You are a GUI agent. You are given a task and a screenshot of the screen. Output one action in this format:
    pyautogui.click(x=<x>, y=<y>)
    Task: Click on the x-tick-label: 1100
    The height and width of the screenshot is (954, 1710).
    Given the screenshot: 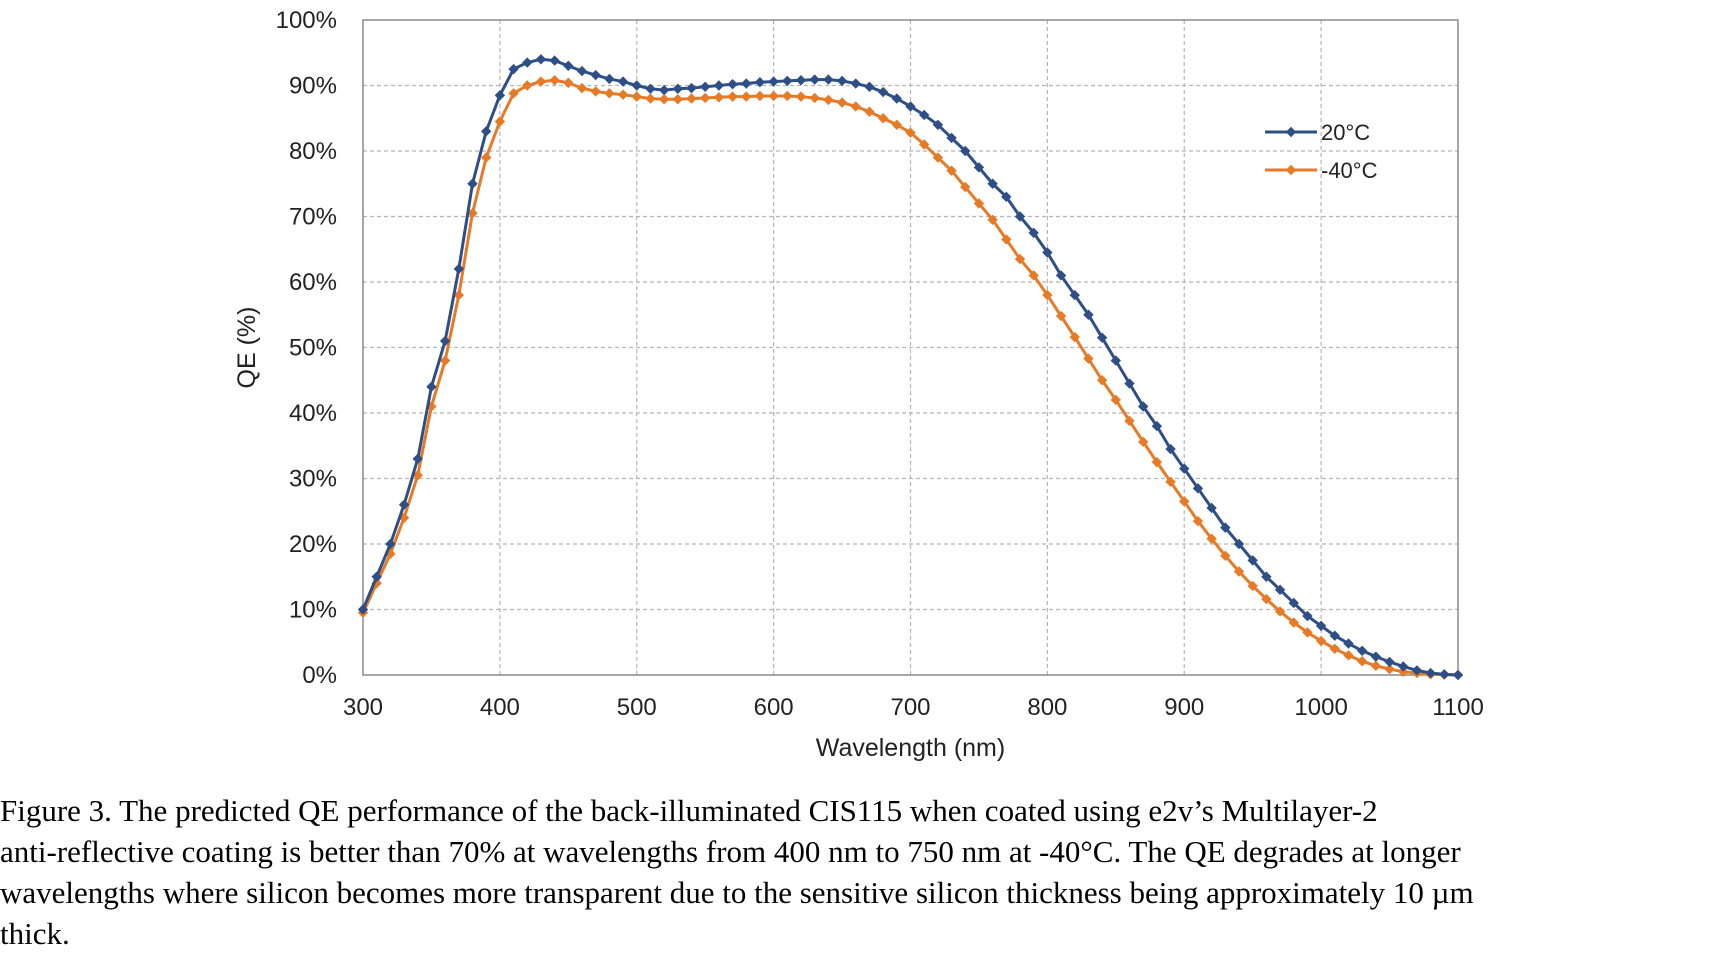 What is the action you would take?
    pyautogui.click(x=1458, y=707)
    